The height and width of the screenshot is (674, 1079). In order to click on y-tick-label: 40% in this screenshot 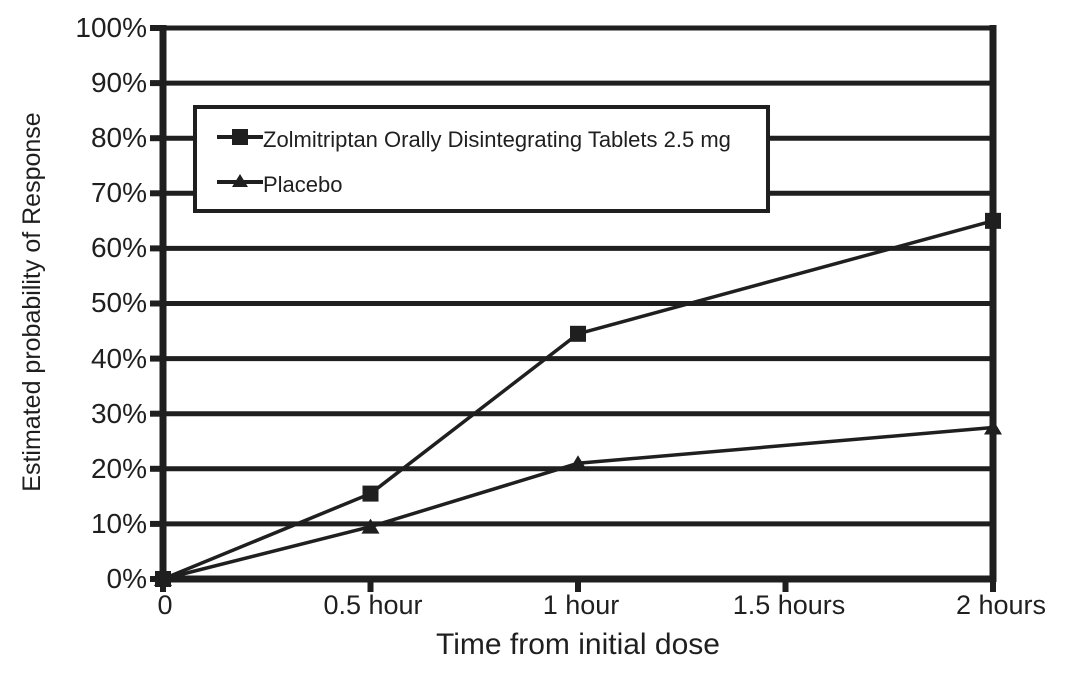, I will do `click(118, 358)`.